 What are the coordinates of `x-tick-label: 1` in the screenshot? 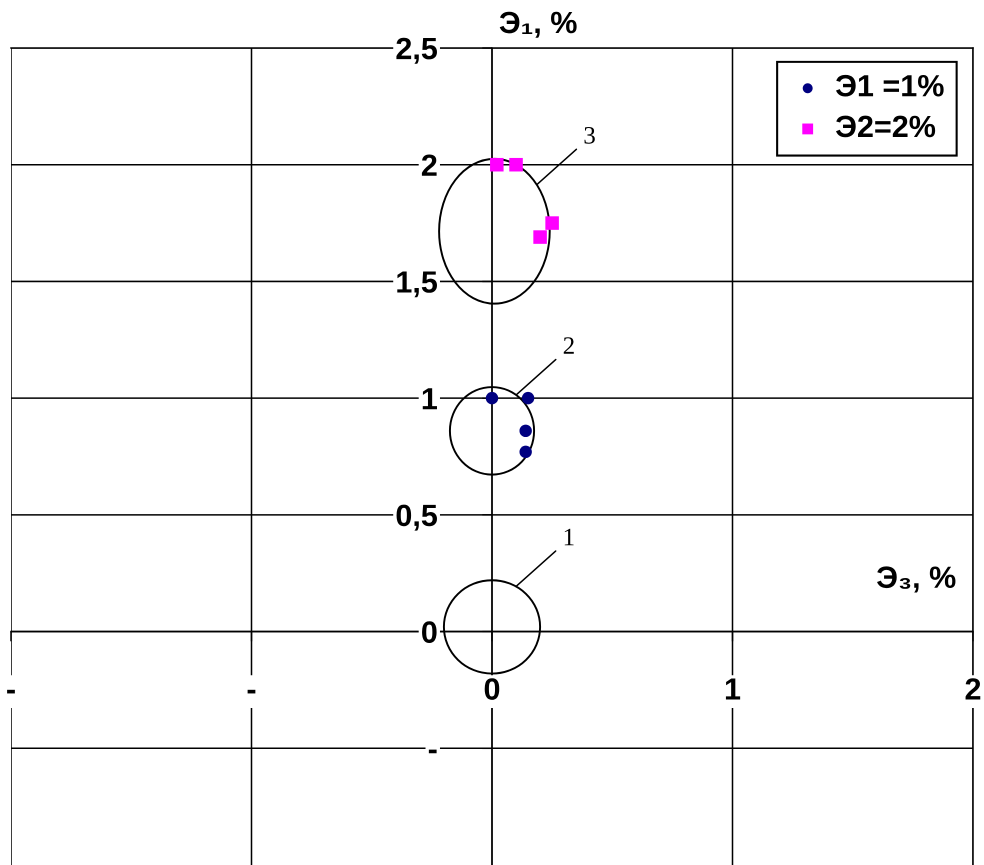 It's located at (733, 689).